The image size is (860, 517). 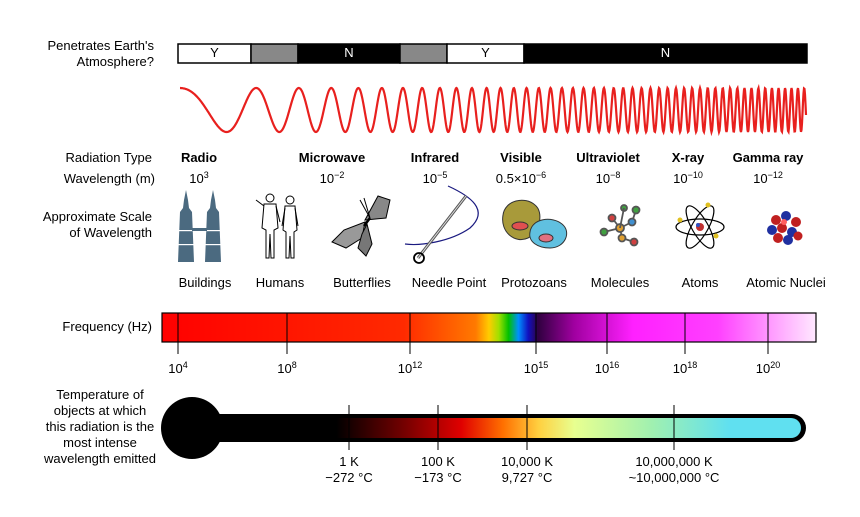 What do you see at coordinates (674, 477) in the screenshot?
I see `temperature-celsius: ~10,000,000 °C` at bounding box center [674, 477].